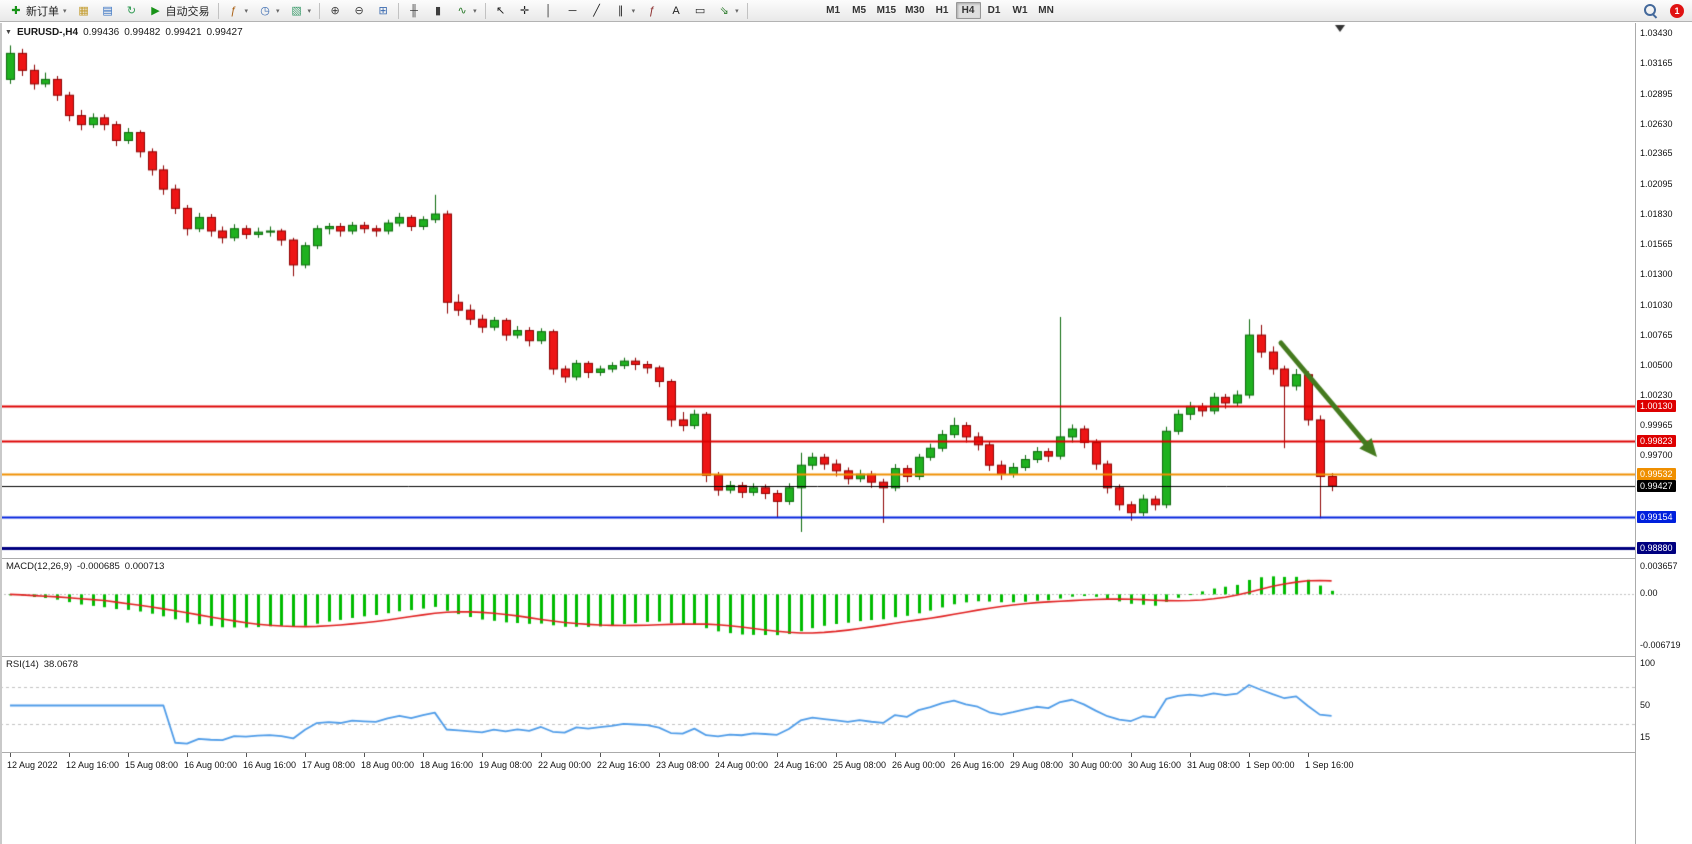 This screenshot has height=844, width=1692. Describe the element at coordinates (1046, 10) in the screenshot. I see `timeframe-mn-button: MN` at that location.